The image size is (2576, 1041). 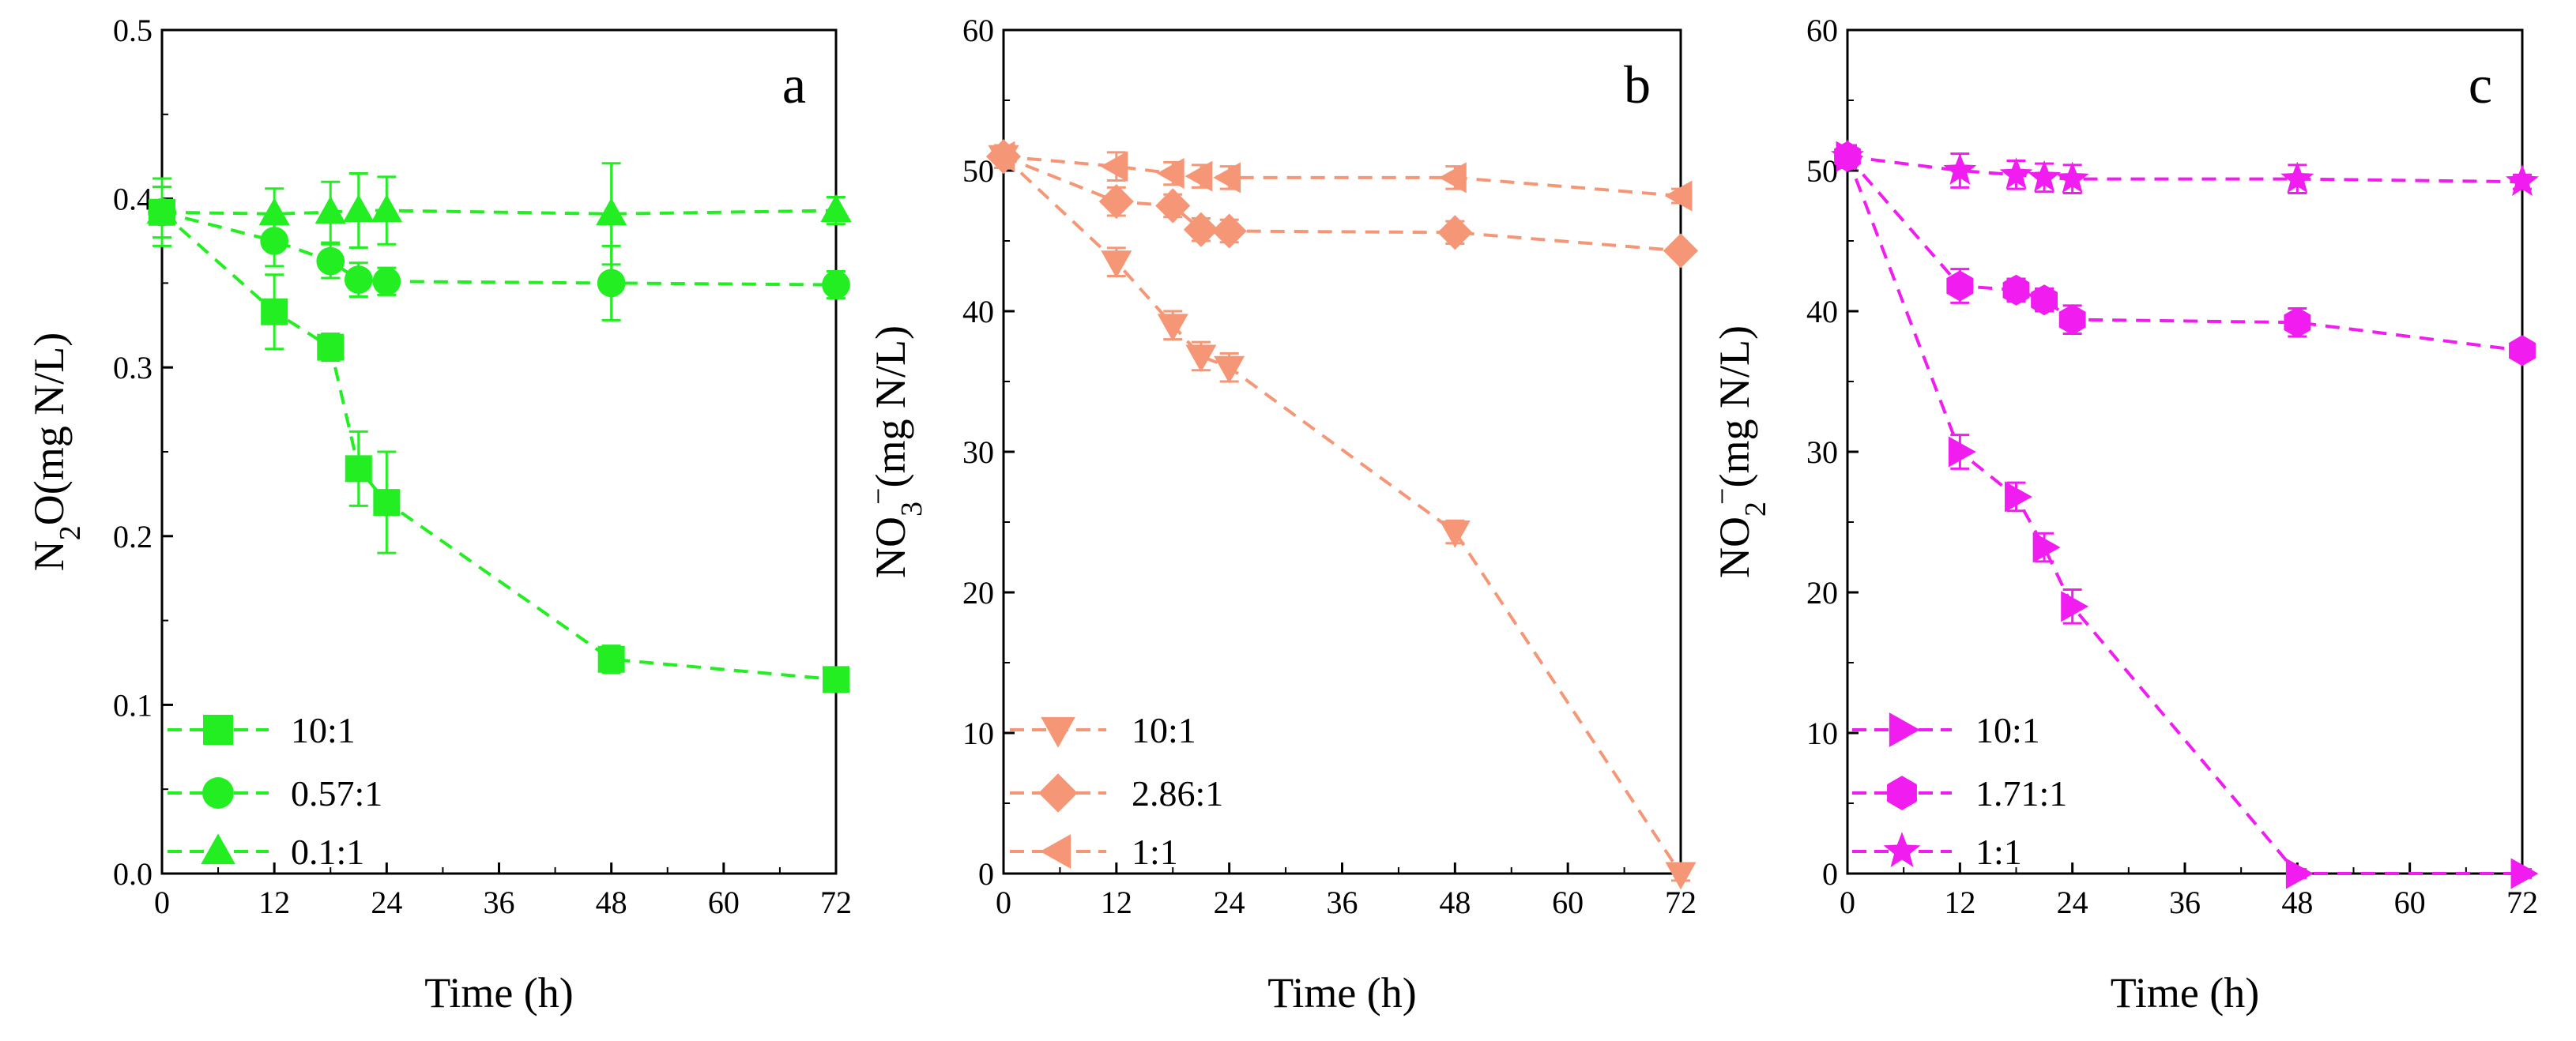 I want to click on y-tick-label: 0.2, so click(x=133, y=536).